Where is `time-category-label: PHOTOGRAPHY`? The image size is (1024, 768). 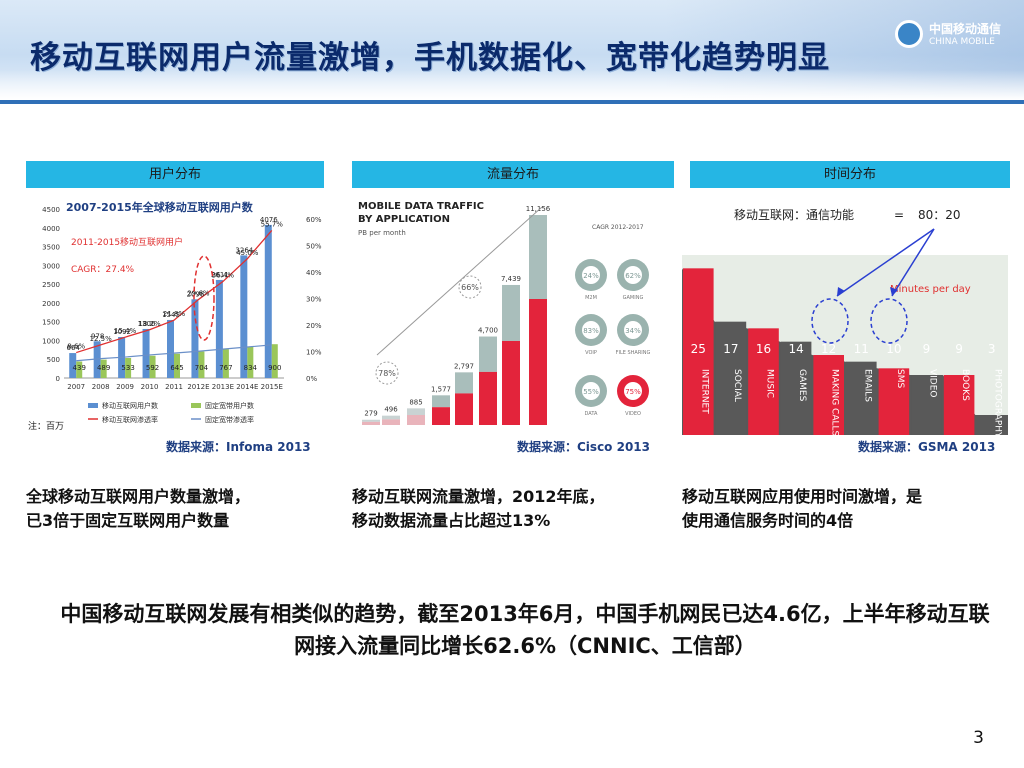
time-category-label: PHOTOGRAPHY is located at coordinates (998, 403).